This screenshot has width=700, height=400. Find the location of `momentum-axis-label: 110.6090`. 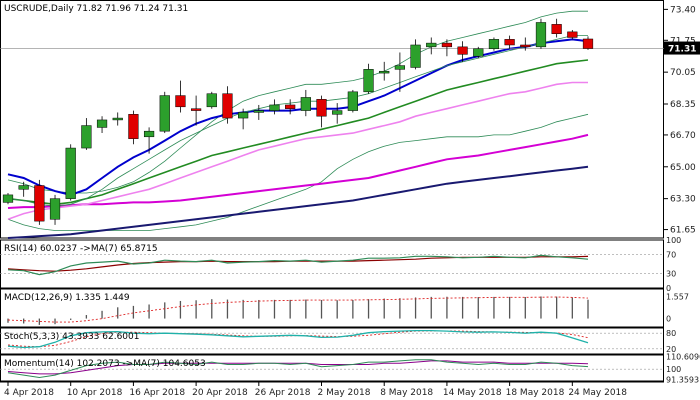

momentum-axis-label: 110.6090 is located at coordinates (683, 357).